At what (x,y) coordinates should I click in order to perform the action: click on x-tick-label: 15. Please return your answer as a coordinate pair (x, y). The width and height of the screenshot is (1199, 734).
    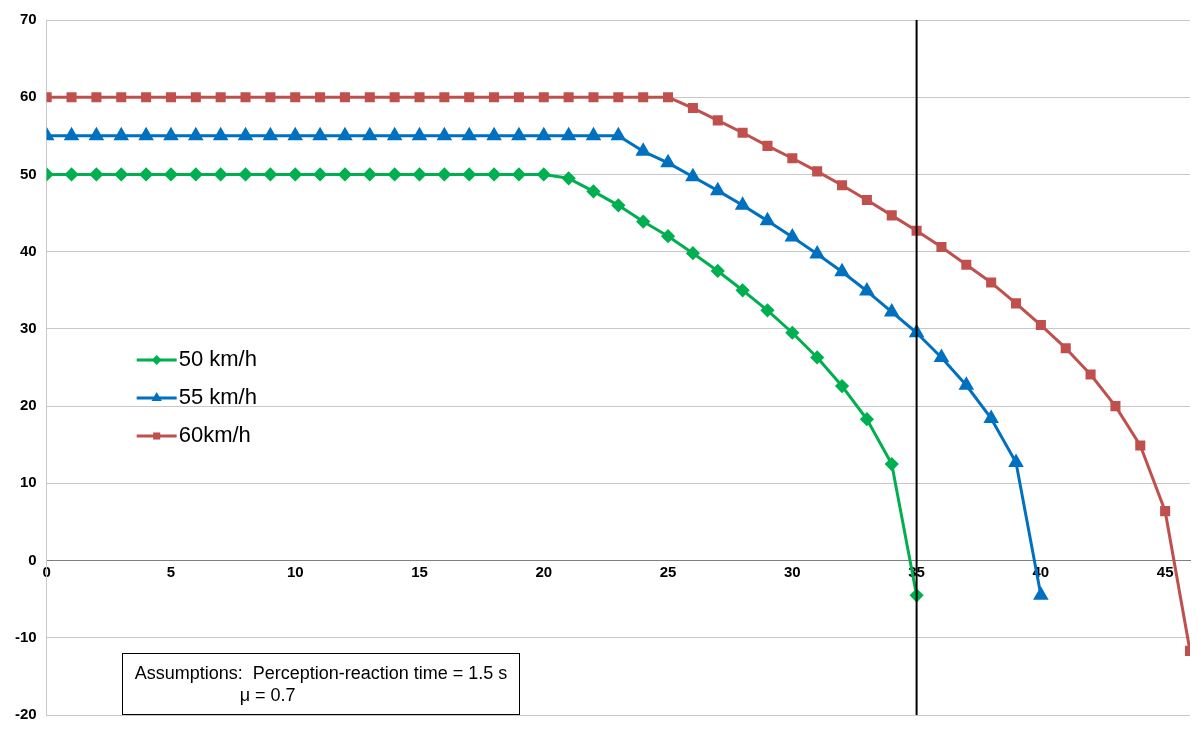
    Looking at the image, I should click on (419, 571).